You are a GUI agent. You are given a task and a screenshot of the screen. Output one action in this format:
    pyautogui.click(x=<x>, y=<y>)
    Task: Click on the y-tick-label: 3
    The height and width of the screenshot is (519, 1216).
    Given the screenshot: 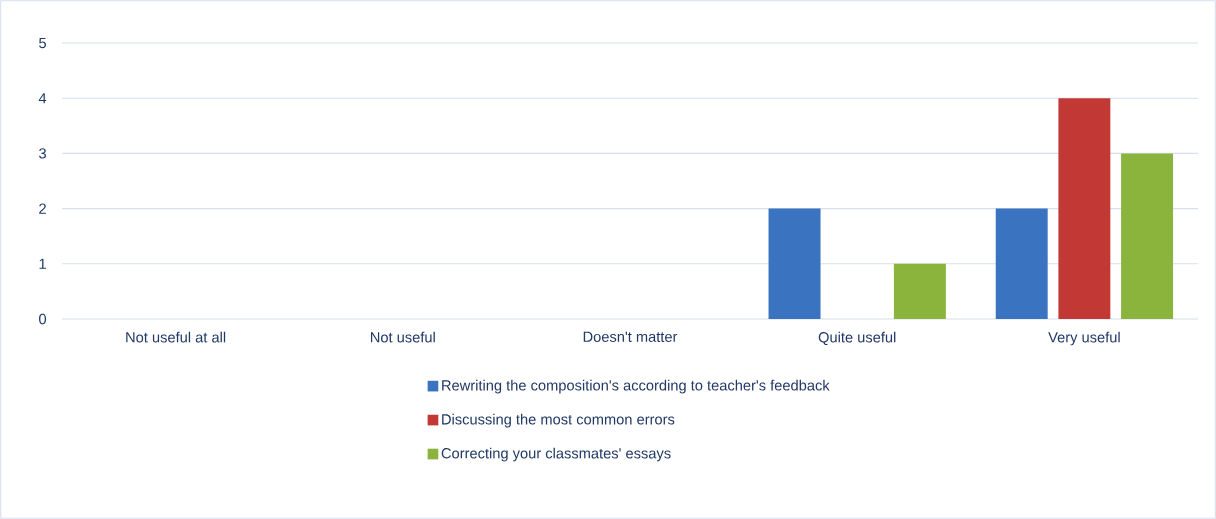 What is the action you would take?
    pyautogui.click(x=42, y=153)
    